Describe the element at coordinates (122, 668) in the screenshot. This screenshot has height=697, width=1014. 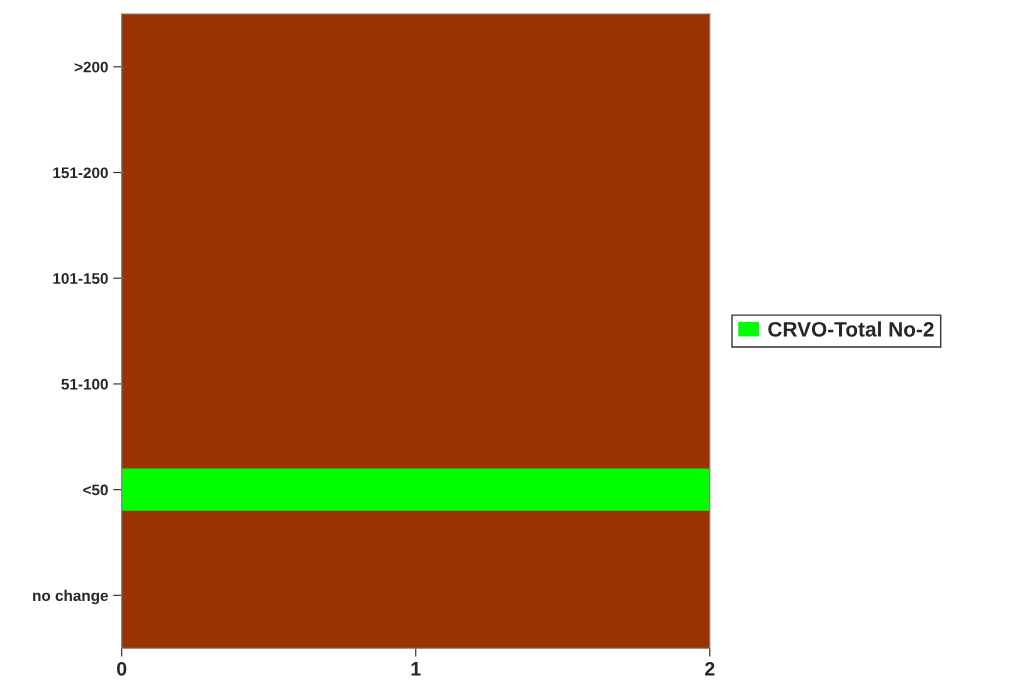
I see `x-tick-label: 0` at that location.